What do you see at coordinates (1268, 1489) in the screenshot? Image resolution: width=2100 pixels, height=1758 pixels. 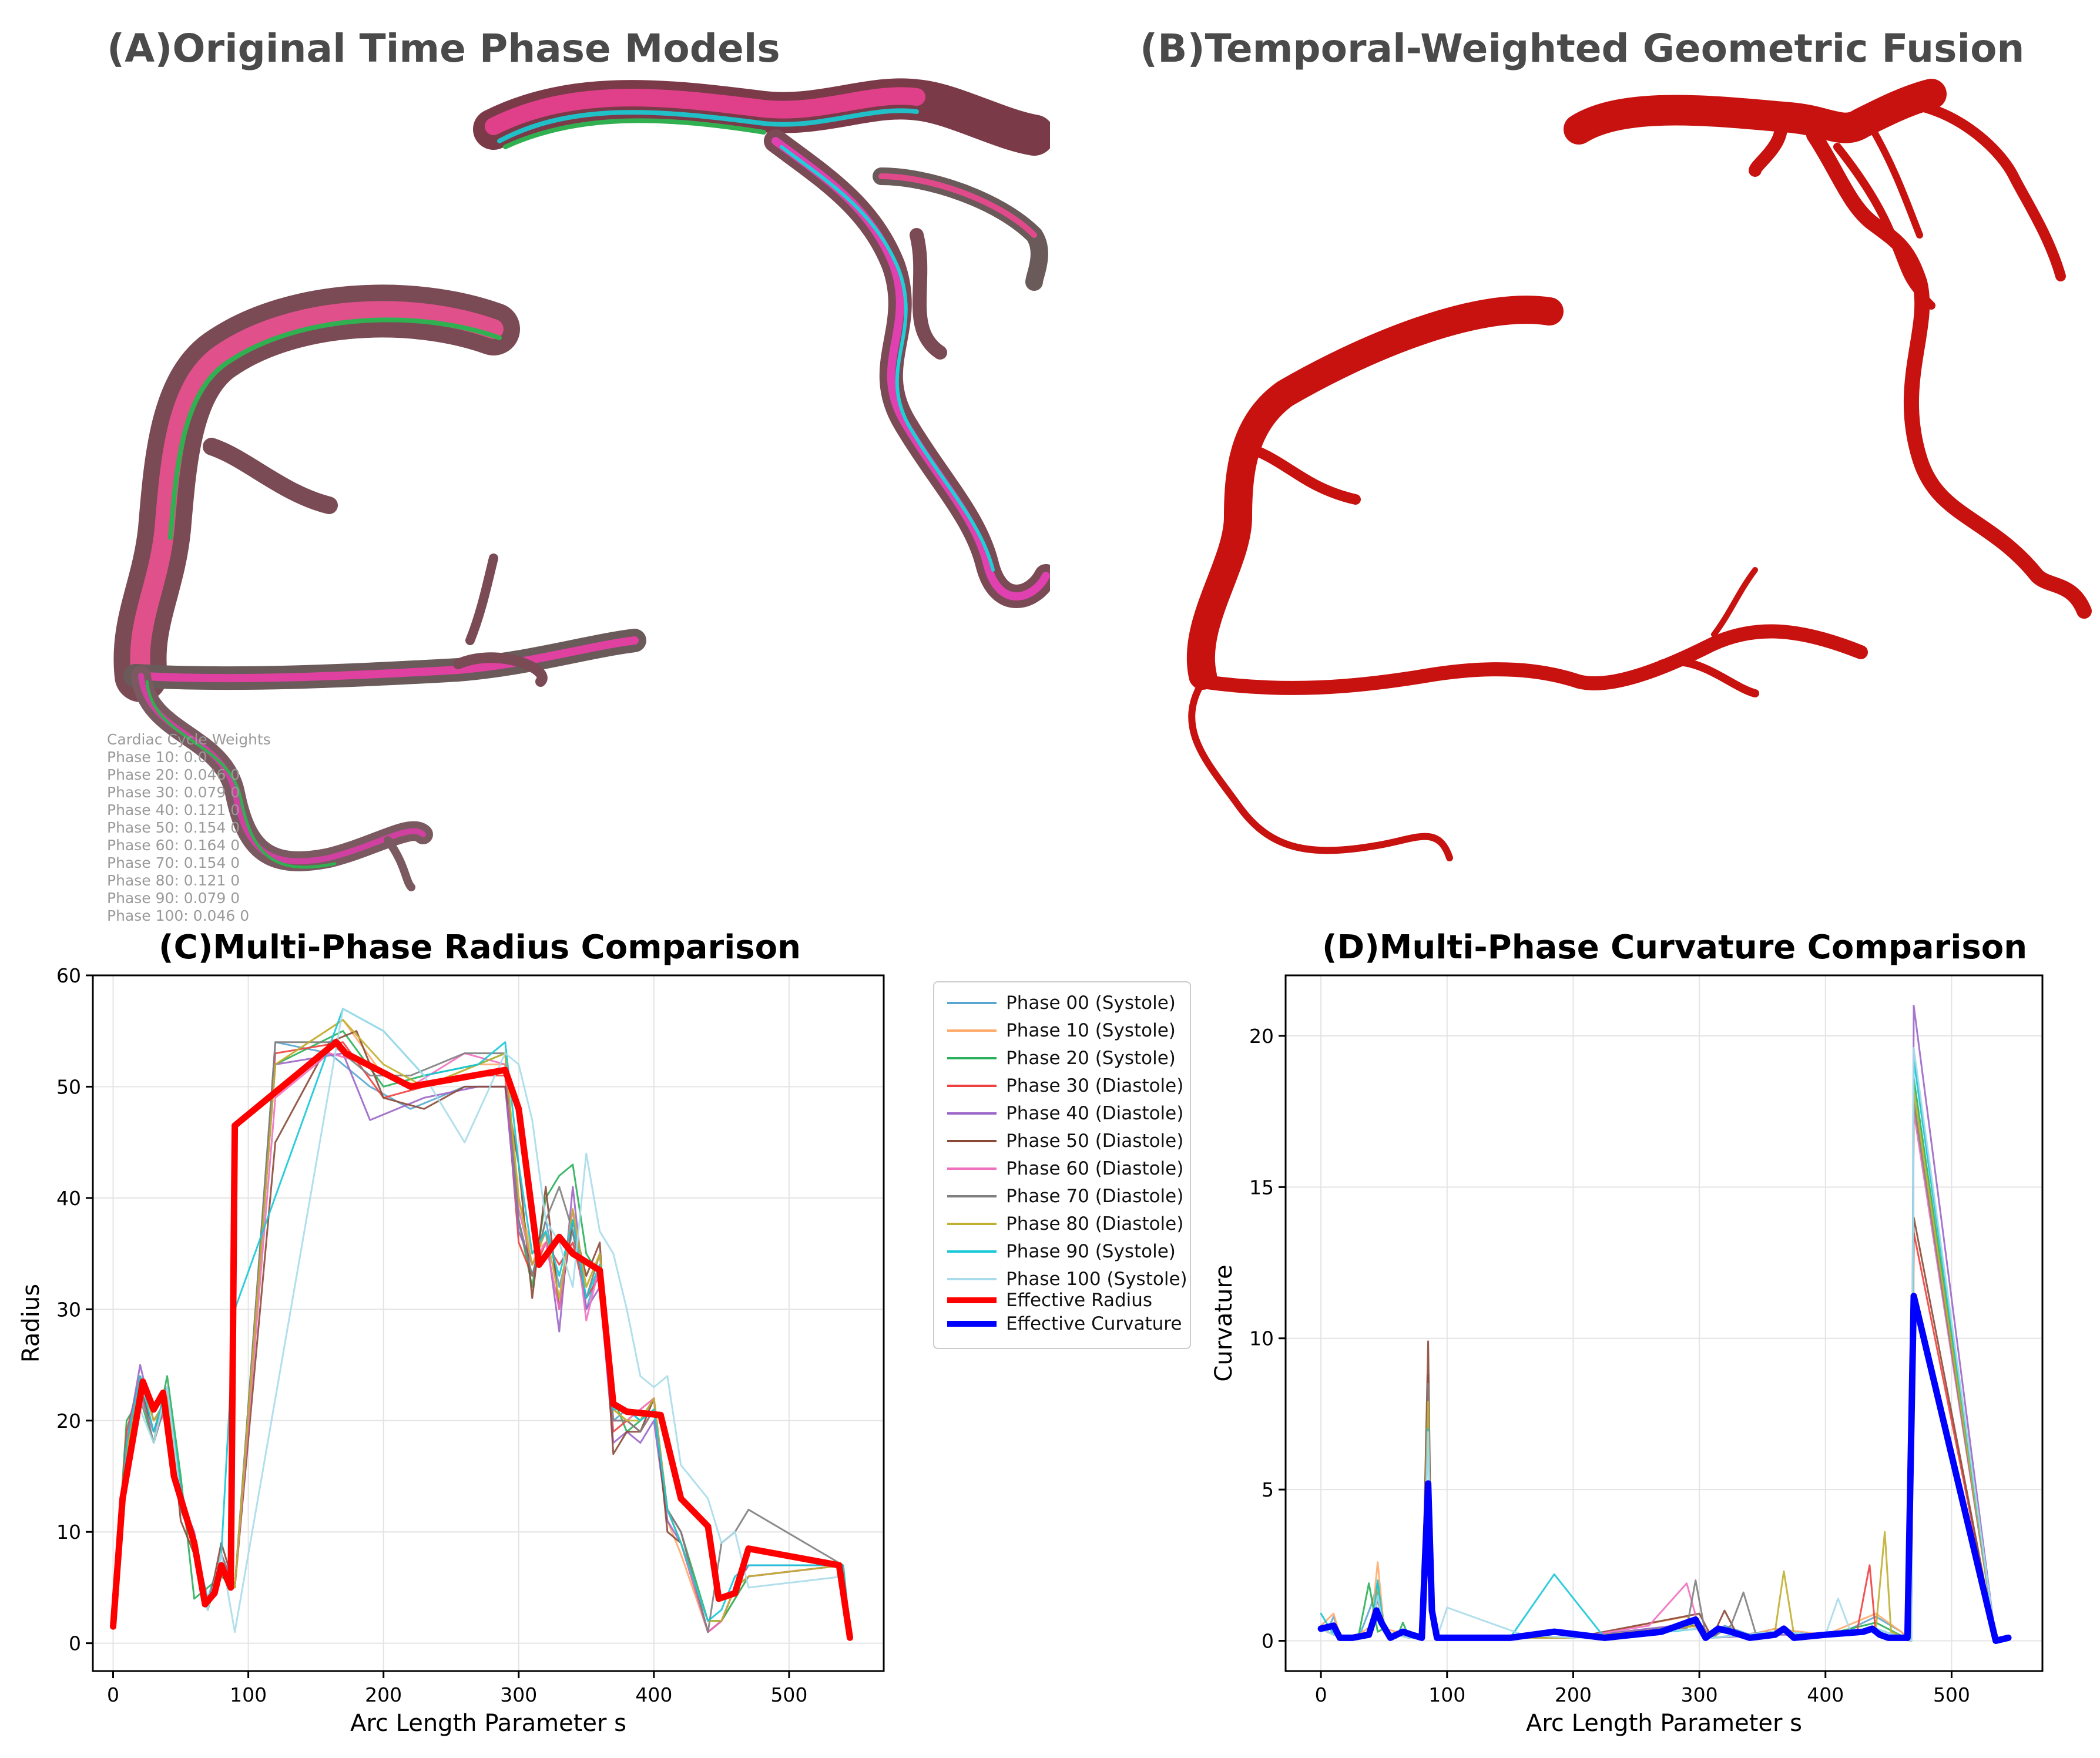 I see `y-tick-label: 5` at bounding box center [1268, 1489].